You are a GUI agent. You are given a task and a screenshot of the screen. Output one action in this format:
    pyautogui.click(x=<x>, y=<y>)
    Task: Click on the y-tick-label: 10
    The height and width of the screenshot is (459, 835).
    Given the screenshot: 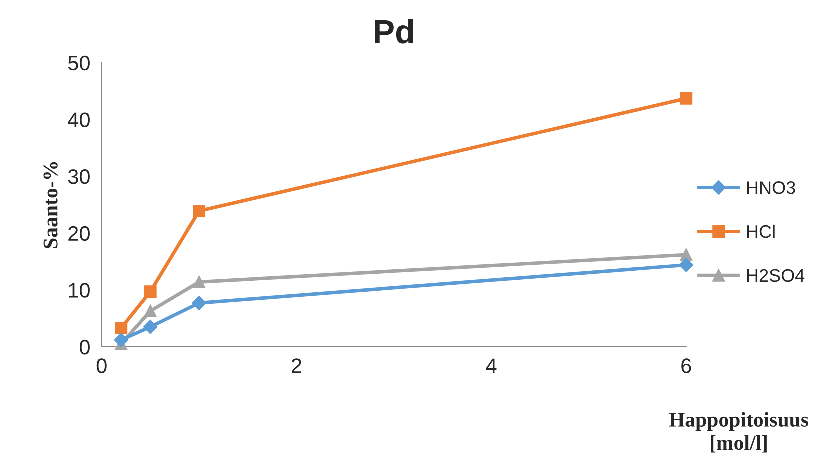 What is the action you would take?
    pyautogui.click(x=79, y=290)
    